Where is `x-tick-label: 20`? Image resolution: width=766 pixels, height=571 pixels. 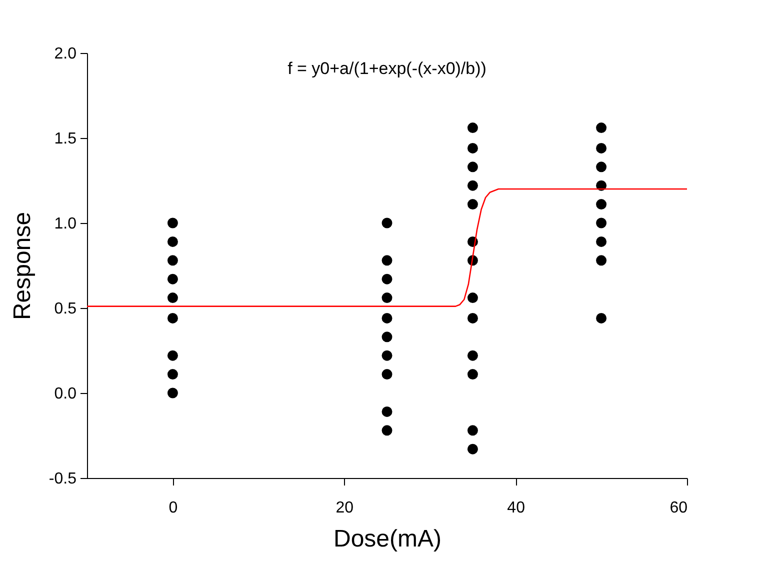 x-tick-label: 20 is located at coordinates (345, 508).